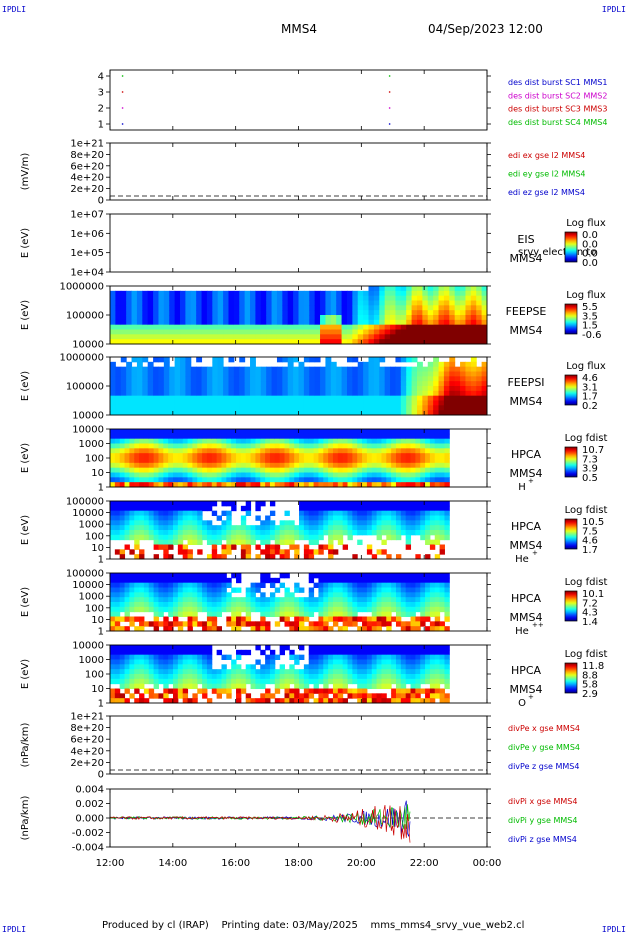 The height and width of the screenshot is (934, 630). What do you see at coordinates (590, 694) in the screenshot?
I see `colorbar-tick-label: 2.9` at bounding box center [590, 694].